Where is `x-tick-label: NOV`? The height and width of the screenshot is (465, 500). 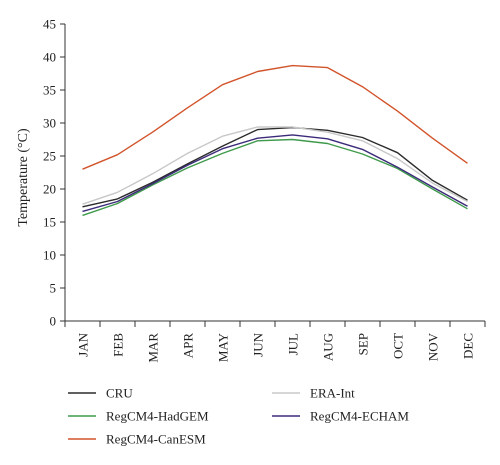 x-tick-label: NOV is located at coordinates (433, 346).